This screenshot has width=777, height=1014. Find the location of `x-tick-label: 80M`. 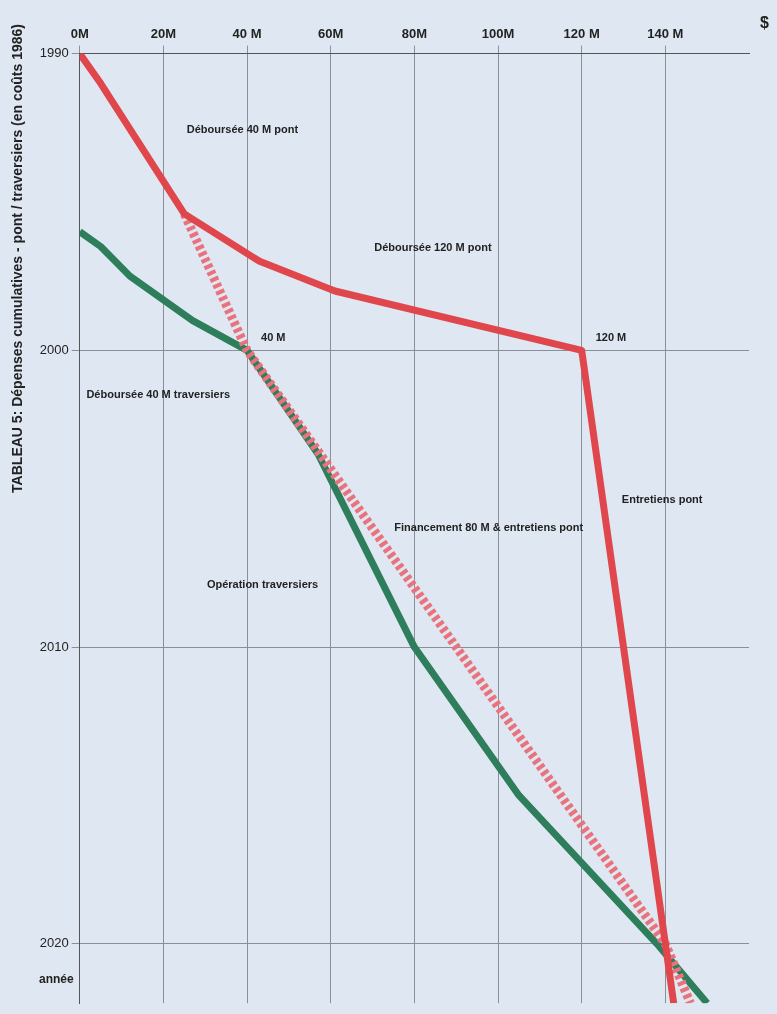

x-tick-label: 80M is located at coordinates (414, 34).